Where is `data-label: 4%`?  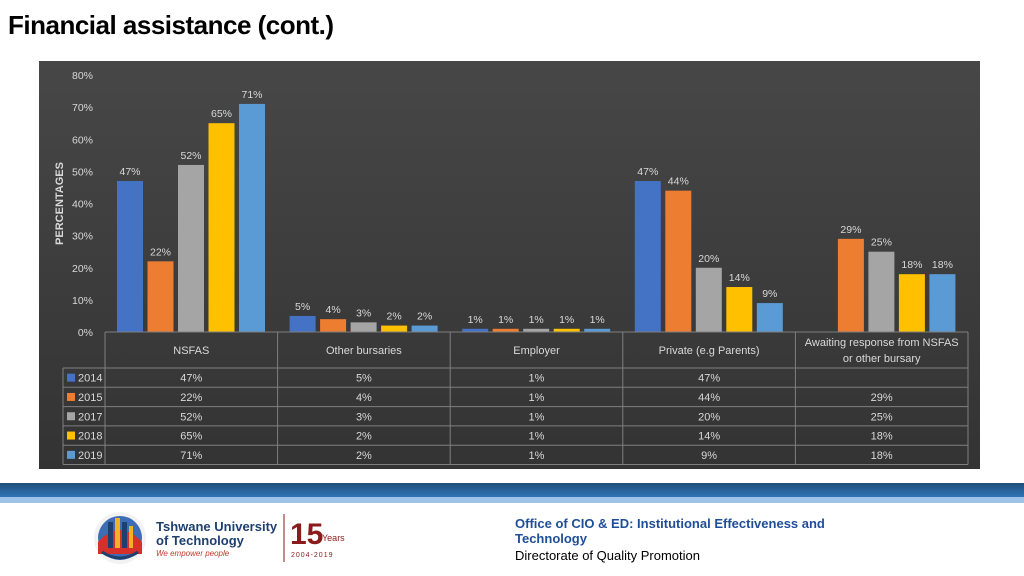 data-label: 4% is located at coordinates (333, 310).